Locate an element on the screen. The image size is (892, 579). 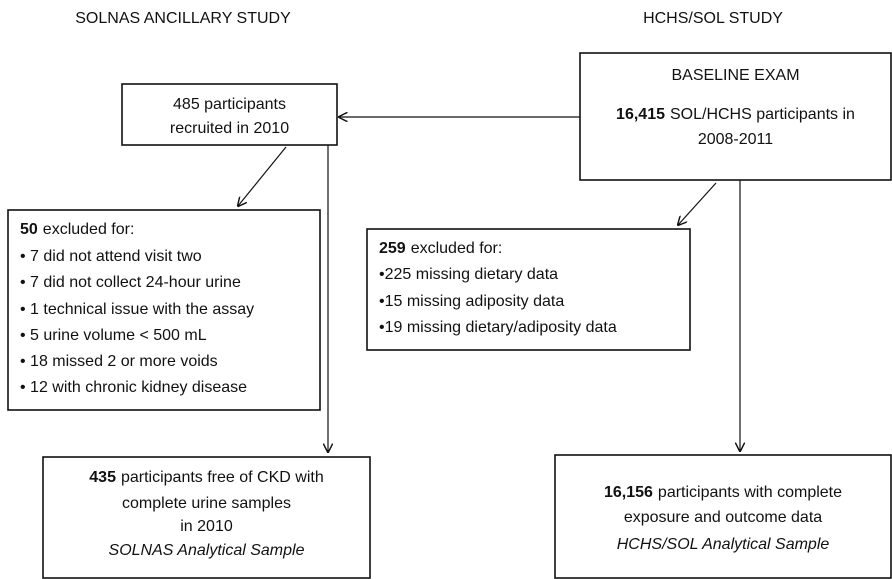
box-line: HCHS/SOL Analytical Sample is located at coordinates (723, 544).